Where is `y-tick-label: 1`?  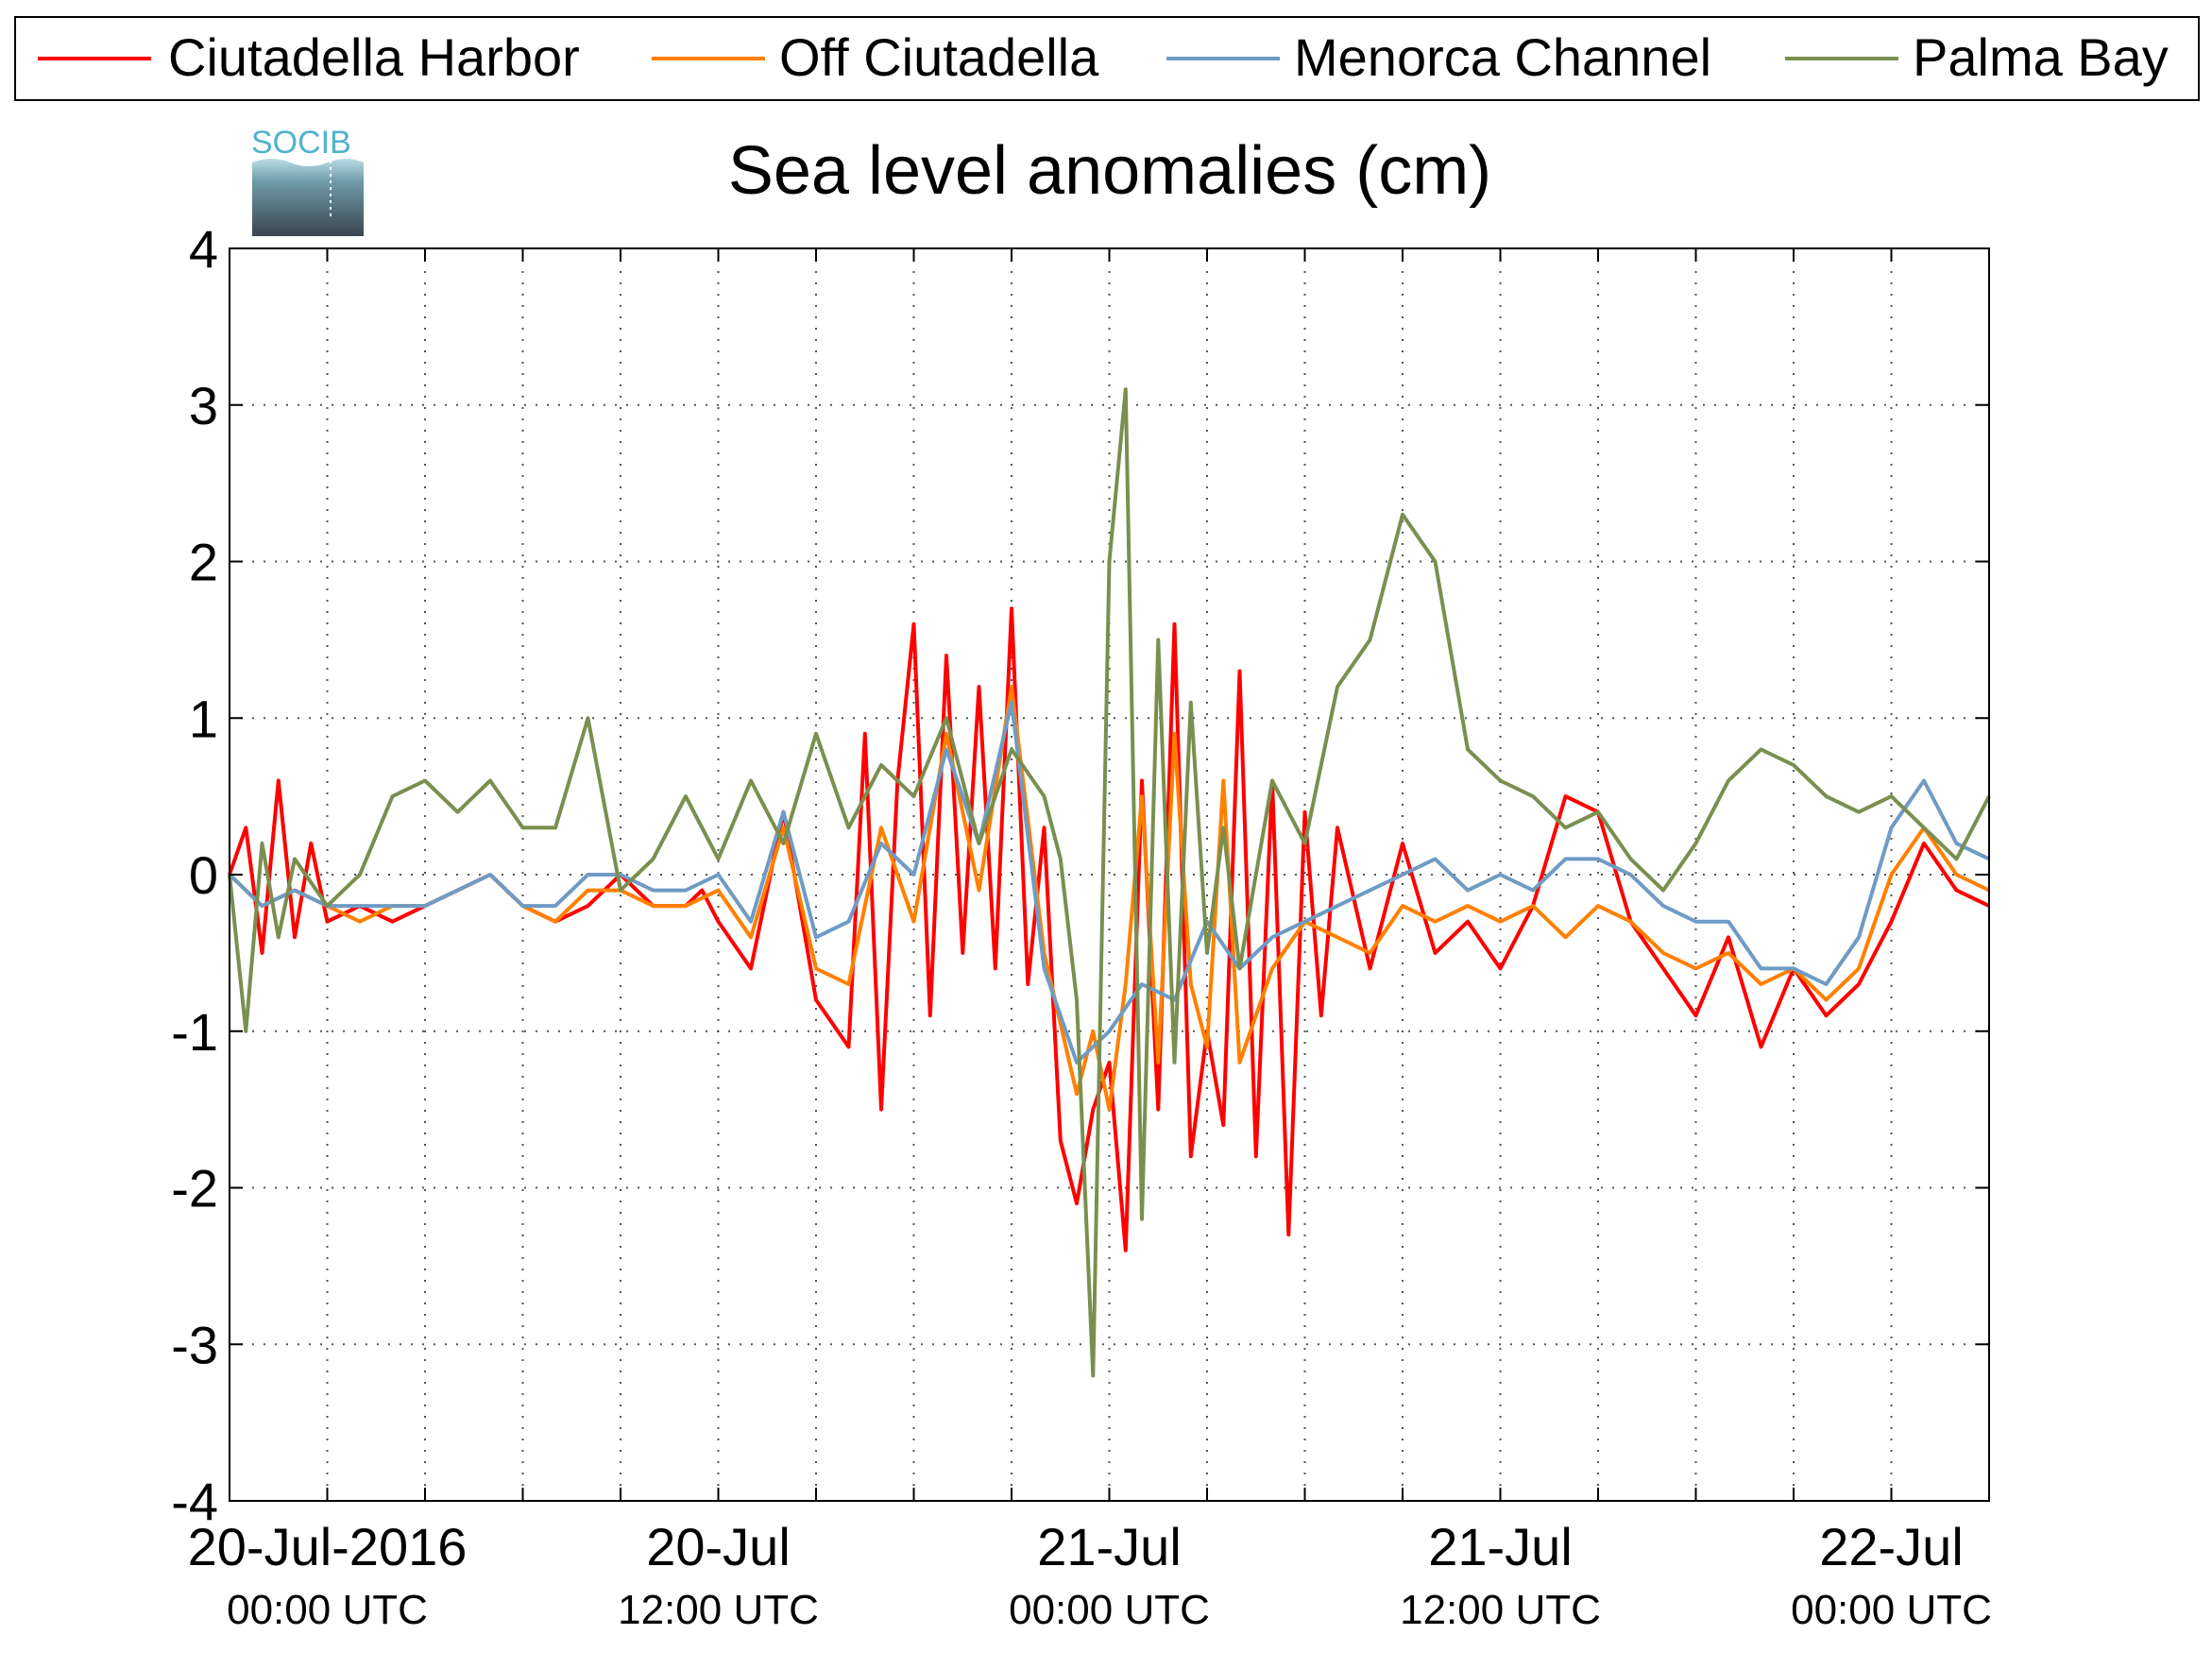
y-tick-label: 1 is located at coordinates (203, 719).